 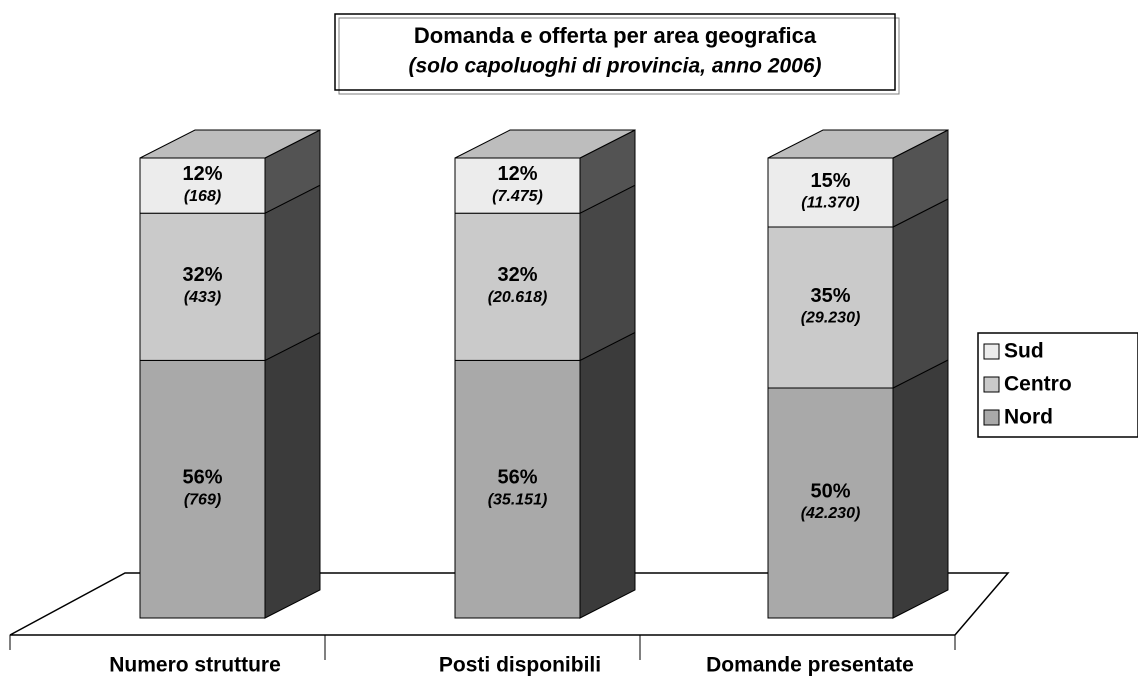 What do you see at coordinates (830, 203) in the screenshot?
I see `count-label: (11.370)` at bounding box center [830, 203].